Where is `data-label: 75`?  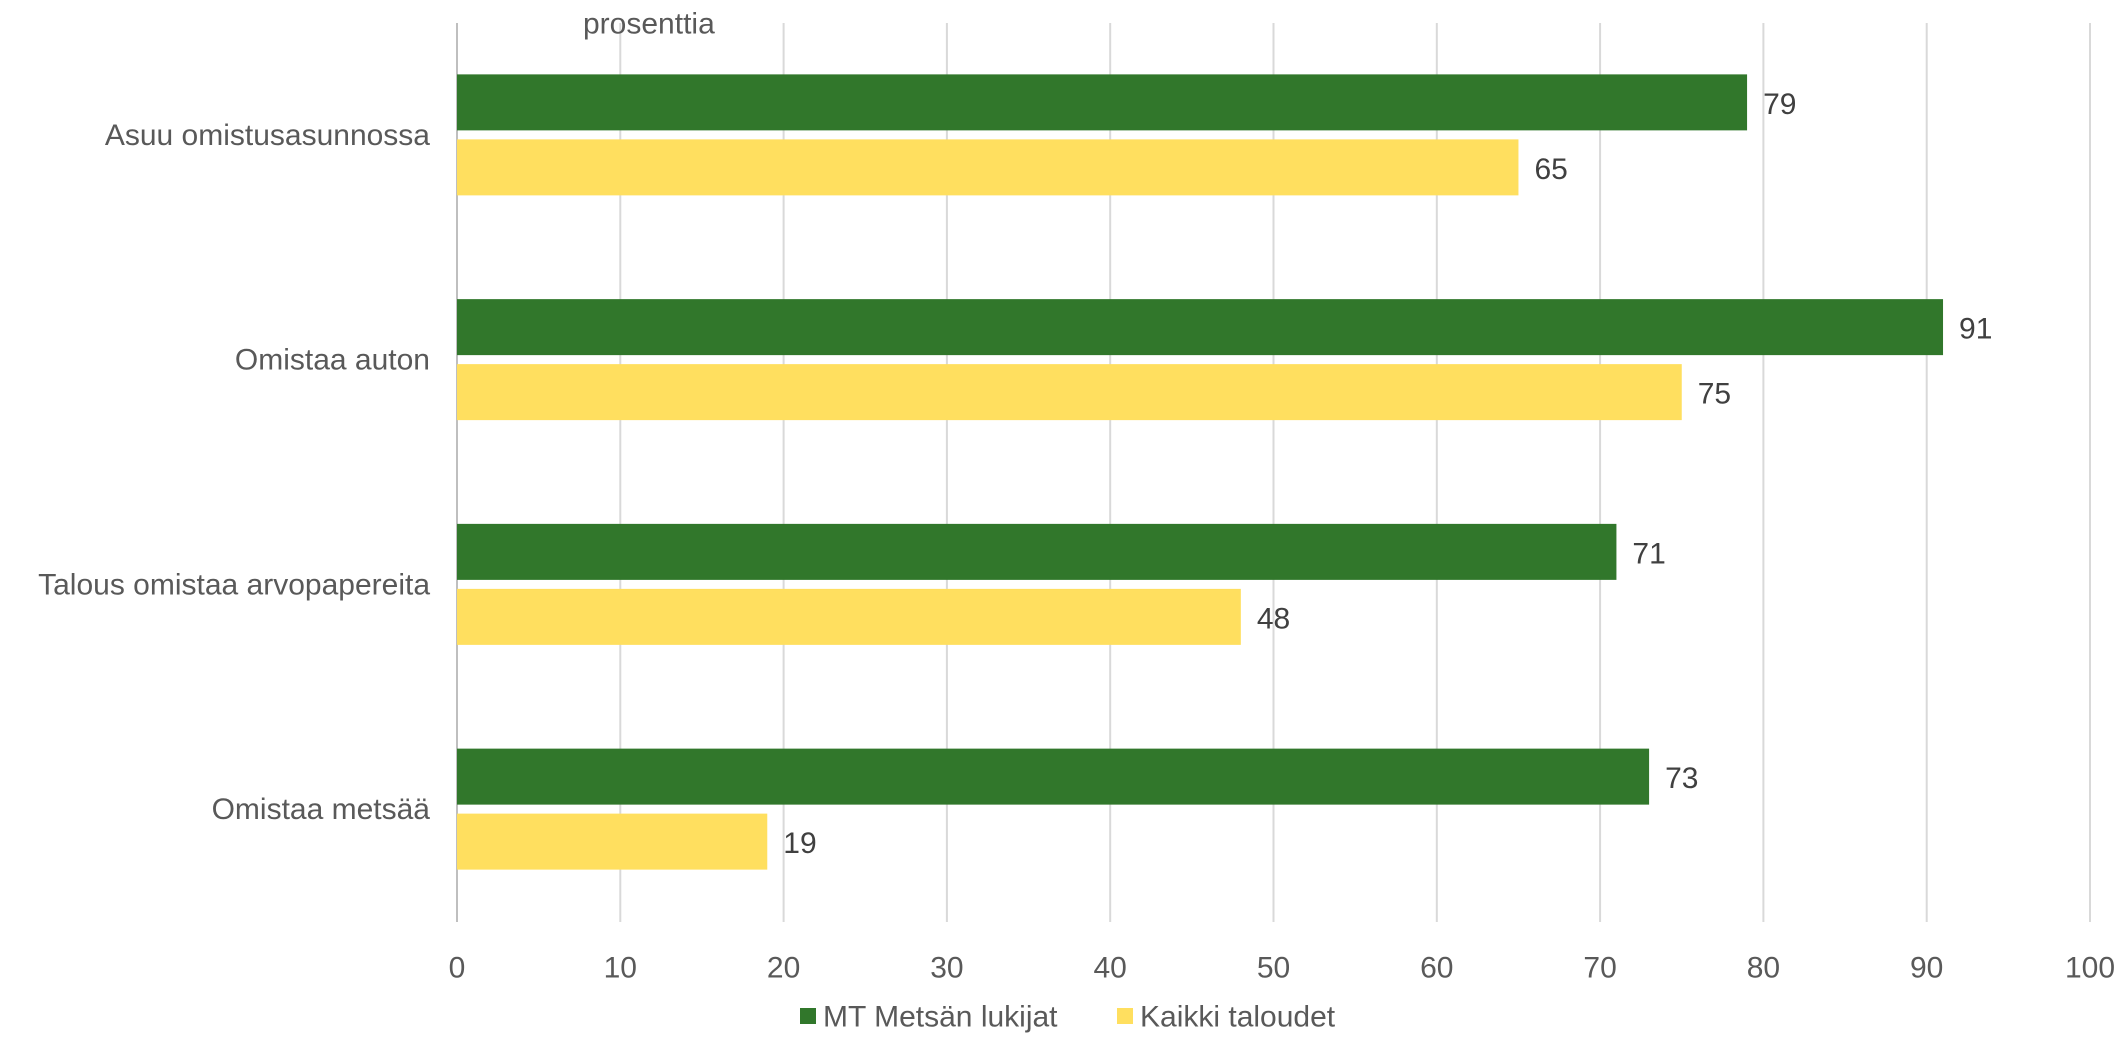
data-label: 75 is located at coordinates (1714, 394).